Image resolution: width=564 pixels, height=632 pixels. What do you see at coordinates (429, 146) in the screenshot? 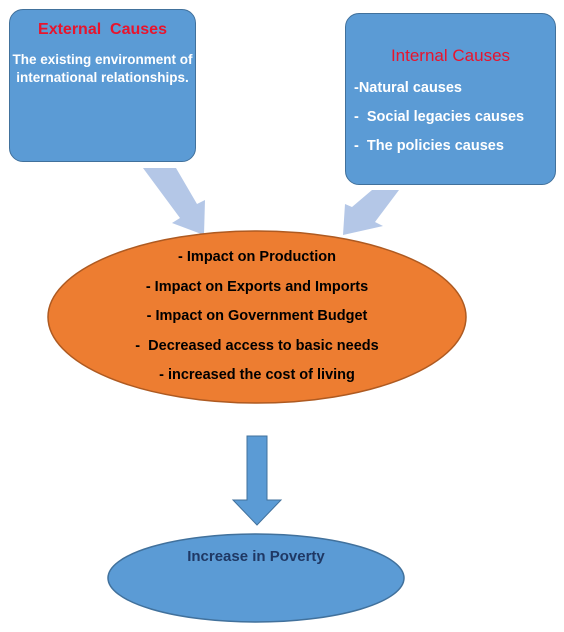
I see `internal-cause-item: - The policies causes` at bounding box center [429, 146].